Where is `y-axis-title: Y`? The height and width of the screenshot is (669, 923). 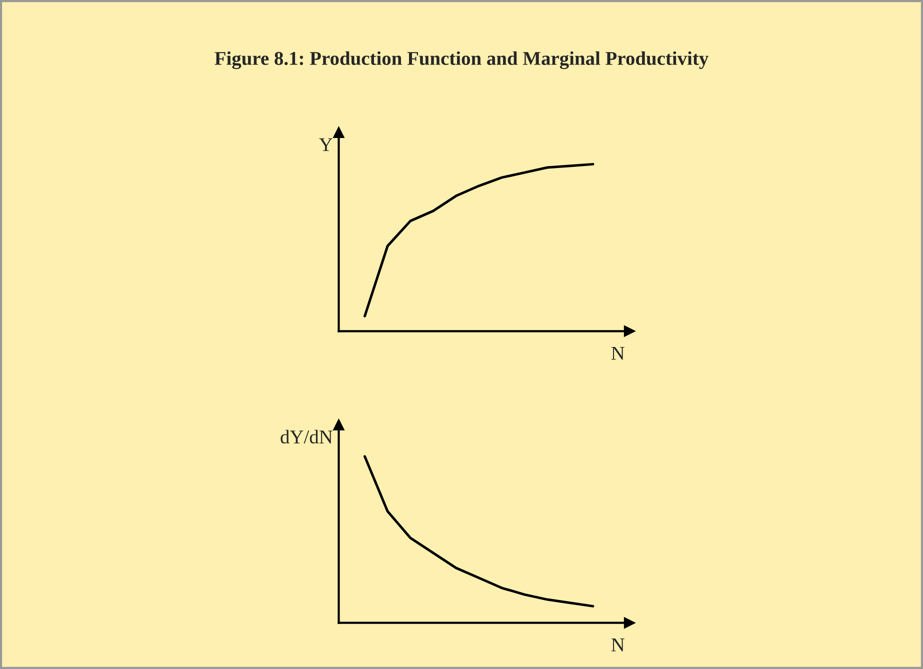
y-axis-title: Y is located at coordinates (325, 145).